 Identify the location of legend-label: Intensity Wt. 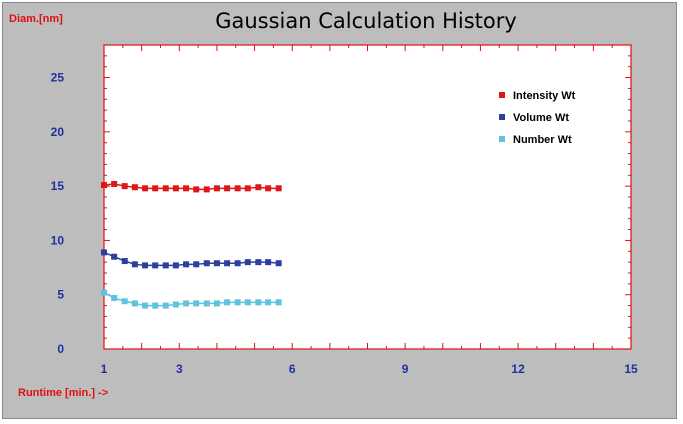
(544, 96).